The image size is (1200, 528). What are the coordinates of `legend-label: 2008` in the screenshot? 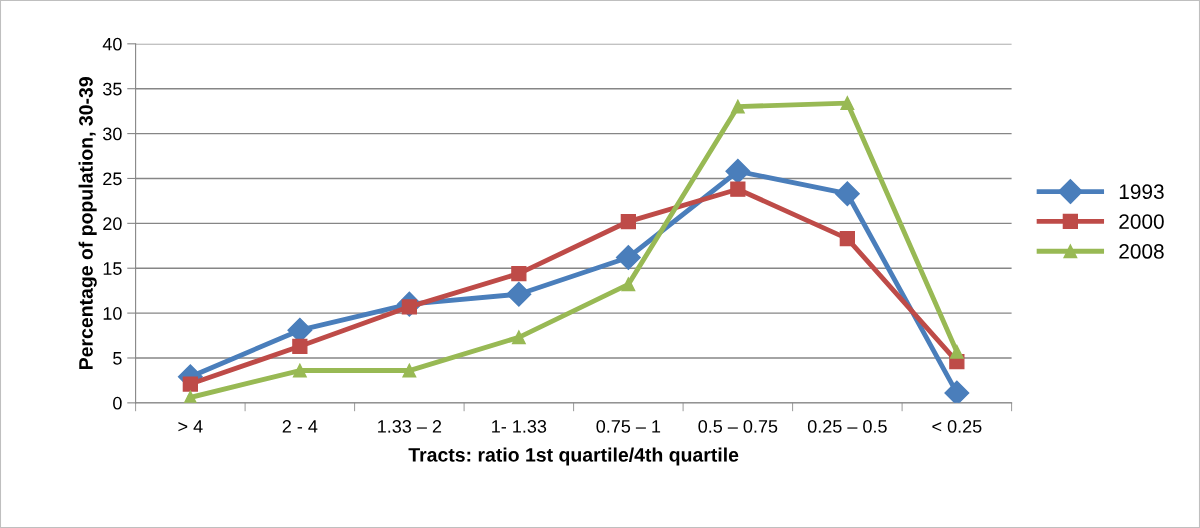 It's located at (1141, 251).